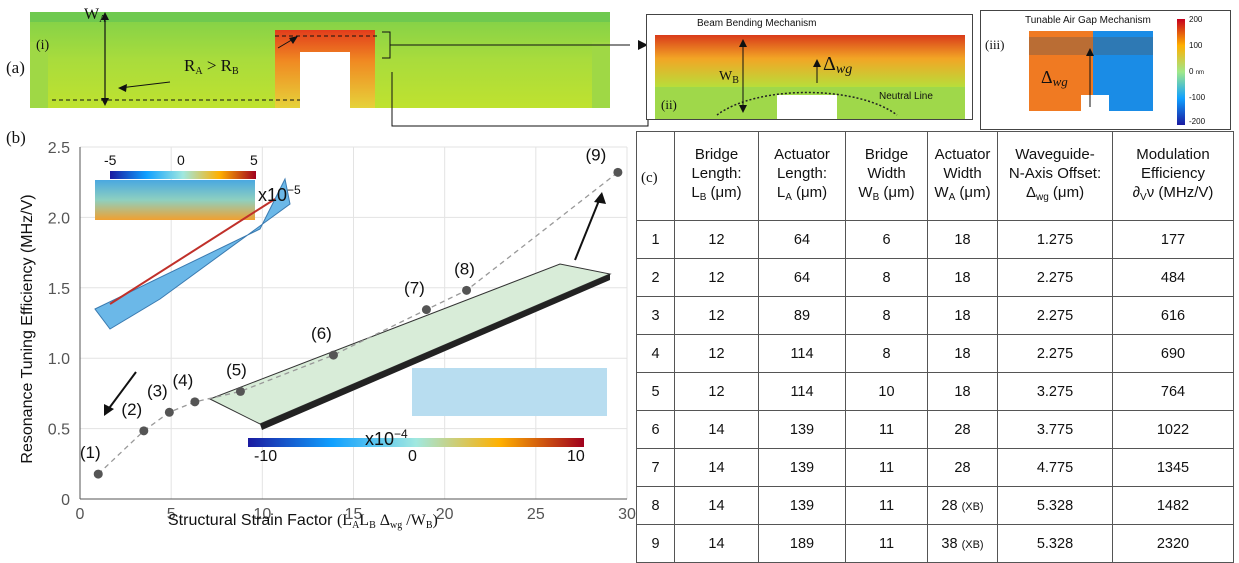 This screenshot has height=563, width=1239. Describe the element at coordinates (1173, 429) in the screenshot. I see `table-cell-eff: 1022` at that location.